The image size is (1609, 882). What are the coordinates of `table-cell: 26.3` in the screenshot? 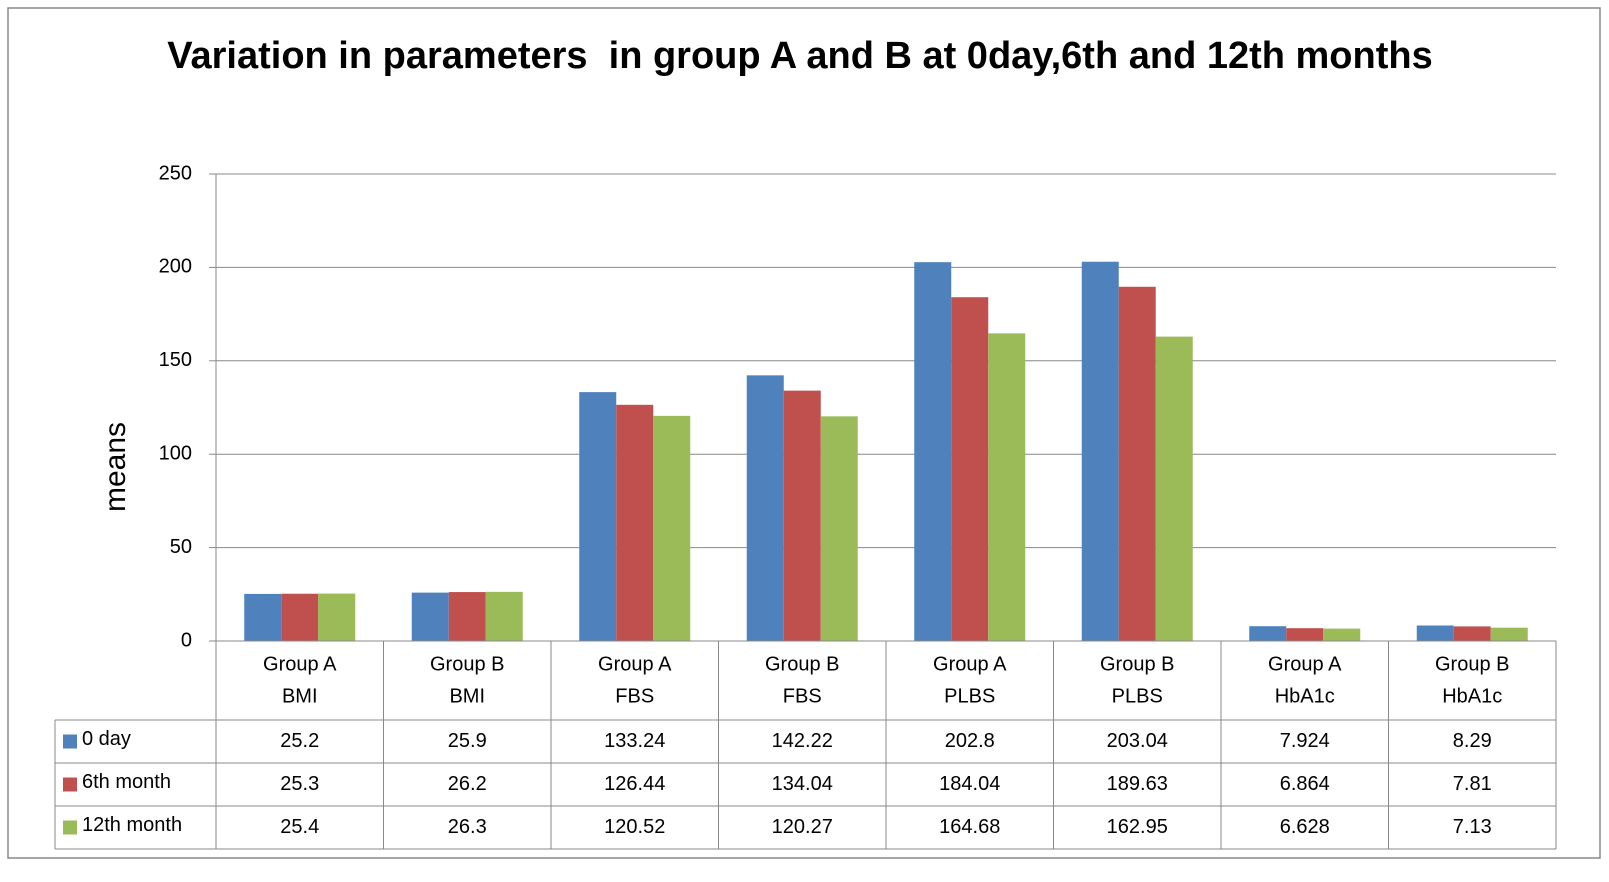 It's located at (467, 827).